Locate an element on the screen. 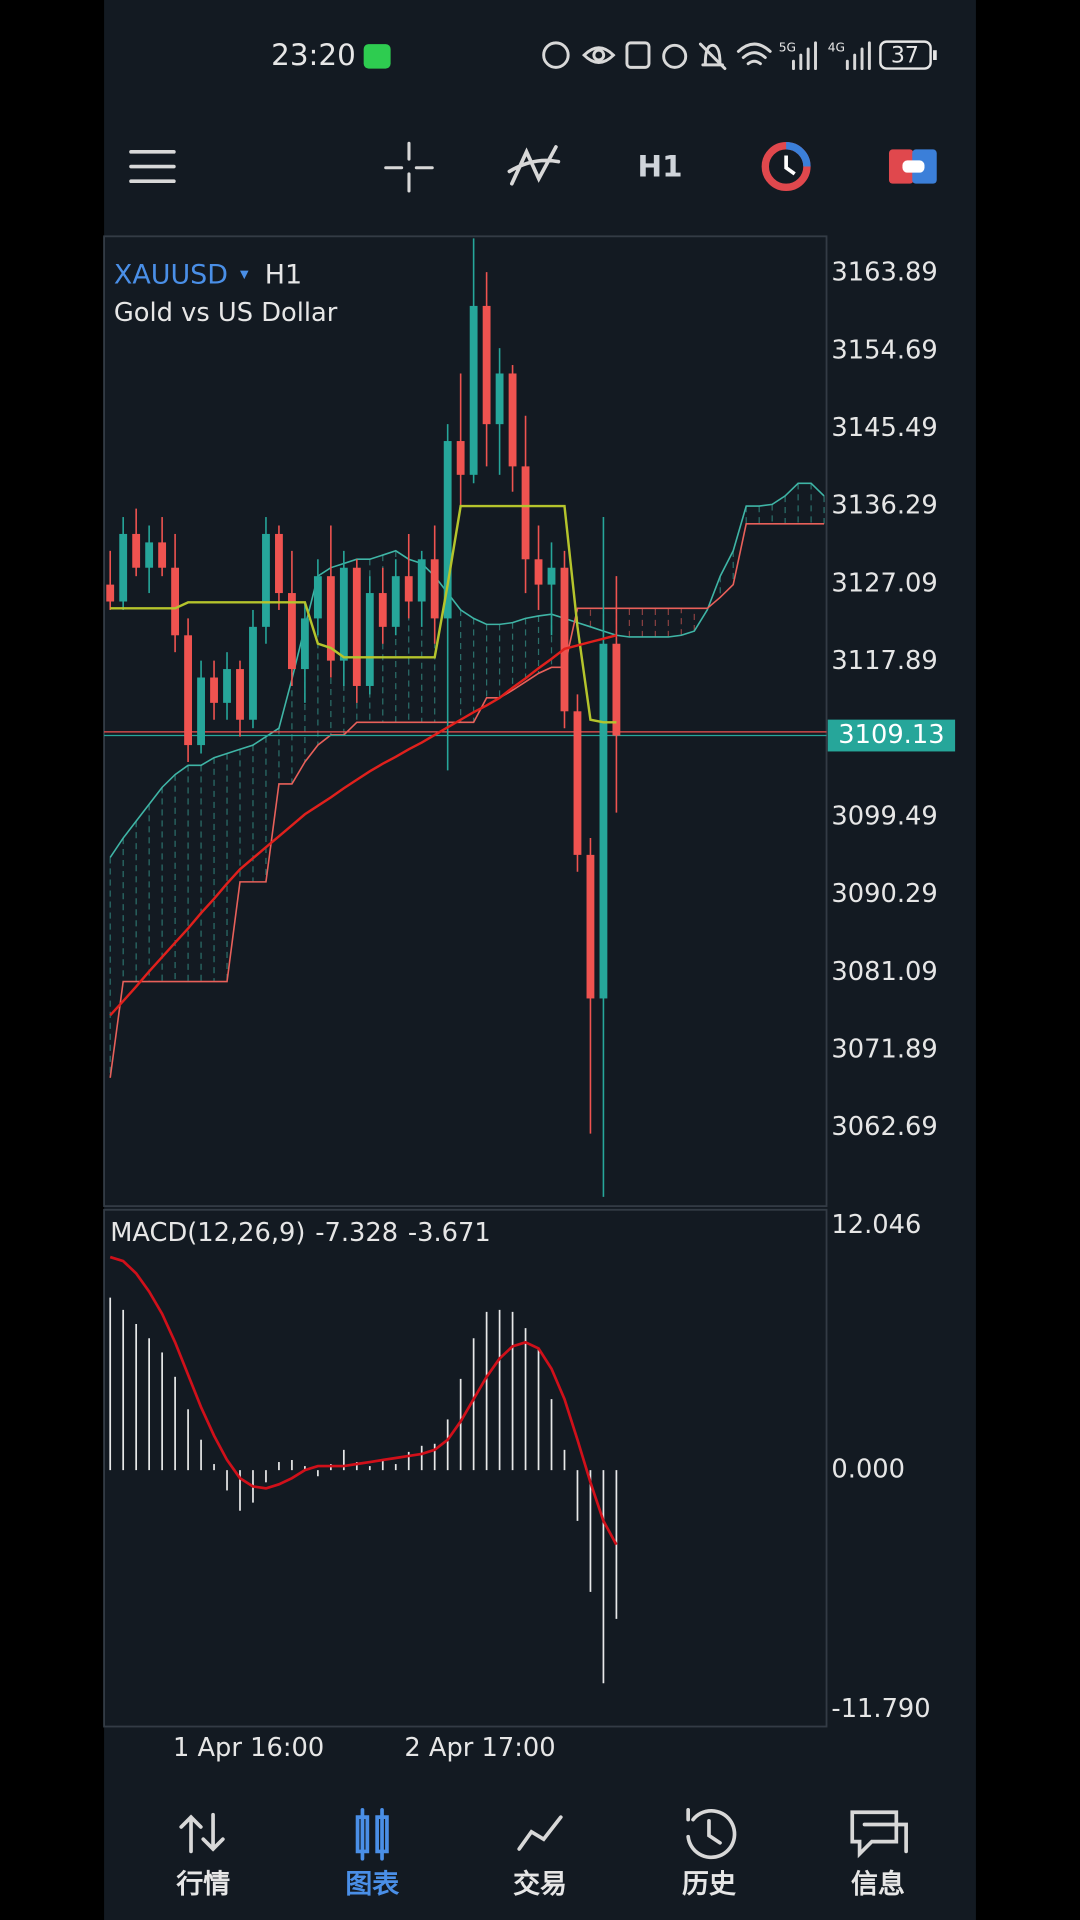  status-icon is located at coordinates (377, 56).